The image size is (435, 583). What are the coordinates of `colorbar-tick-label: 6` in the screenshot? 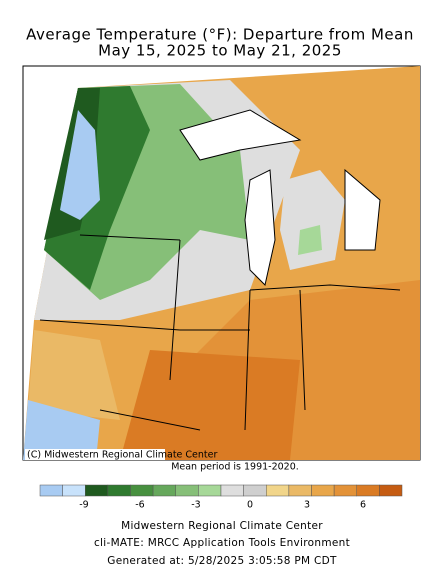 It's located at (363, 505).